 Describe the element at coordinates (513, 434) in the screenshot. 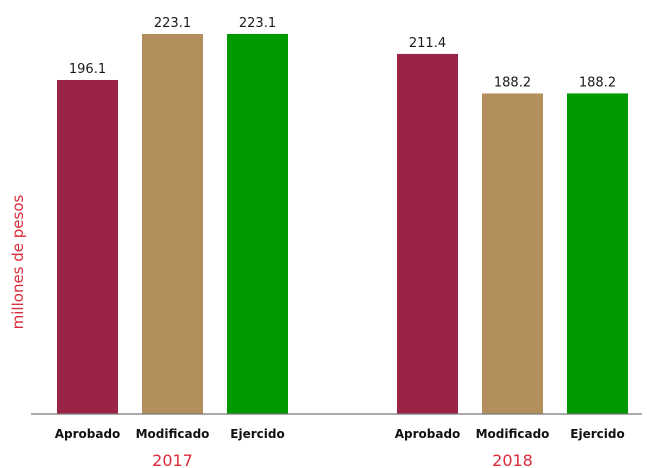

I see `category-label-modificado-2018: Modificado` at that location.